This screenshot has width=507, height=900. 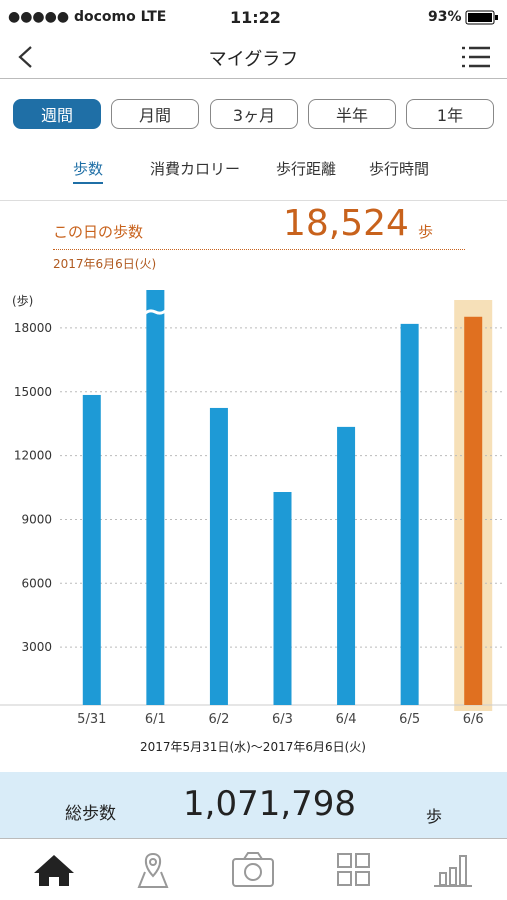 What do you see at coordinates (36, 583) in the screenshot?
I see `y-tick-label: 6000` at bounding box center [36, 583].